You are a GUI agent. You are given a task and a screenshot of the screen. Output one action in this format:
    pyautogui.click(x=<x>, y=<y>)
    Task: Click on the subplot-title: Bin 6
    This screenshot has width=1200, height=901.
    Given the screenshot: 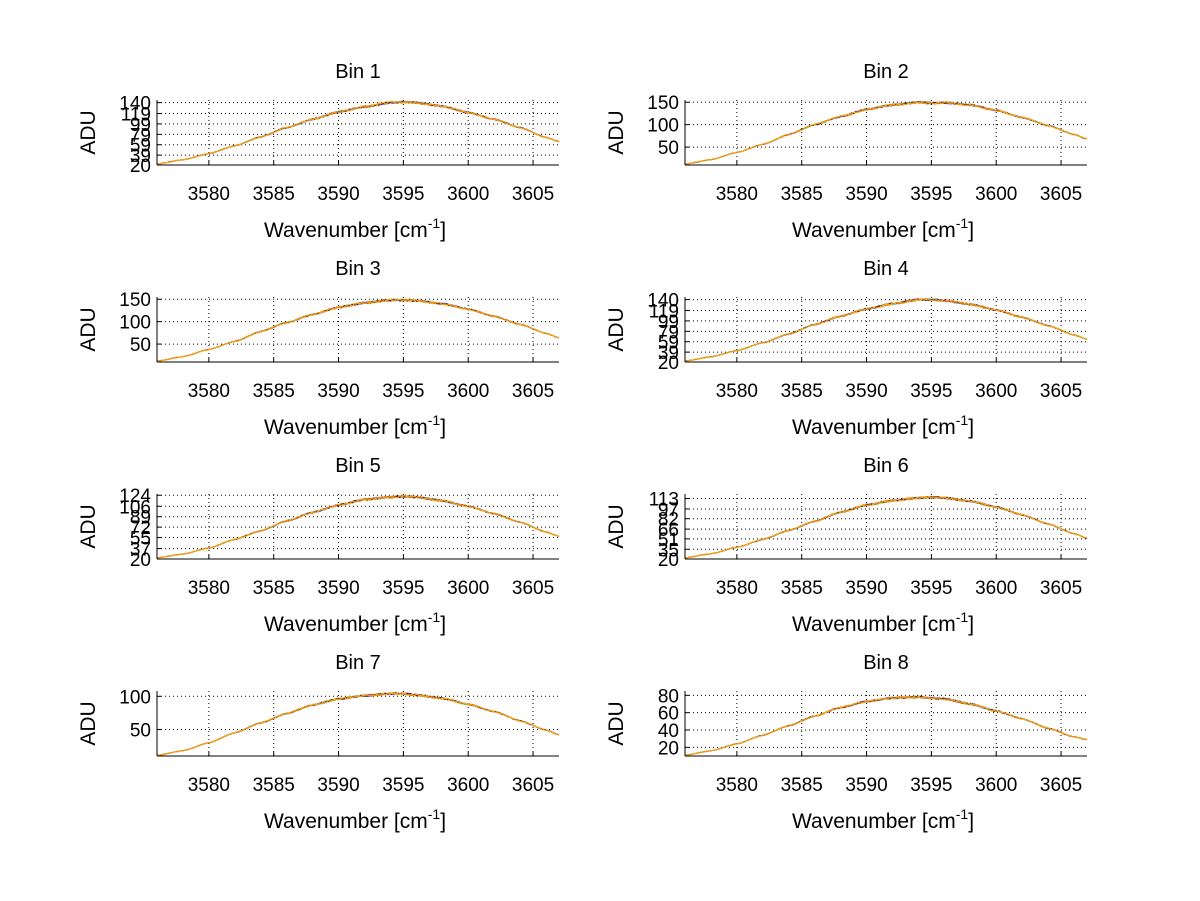 What is the action you would take?
    pyautogui.click(x=886, y=466)
    